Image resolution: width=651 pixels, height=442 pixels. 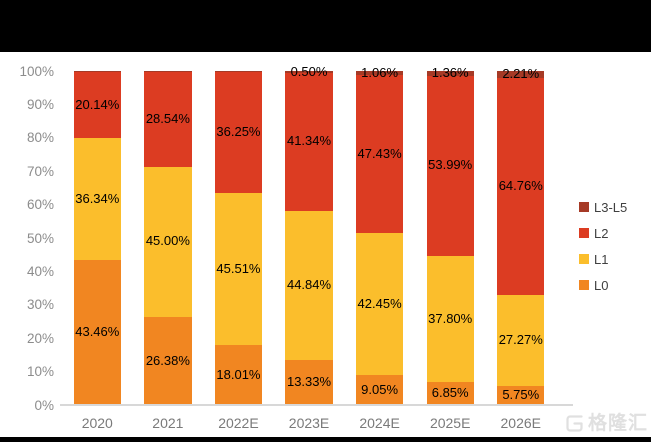 I want to click on data-label-L0-2023E: 13.33%, so click(x=309, y=382).